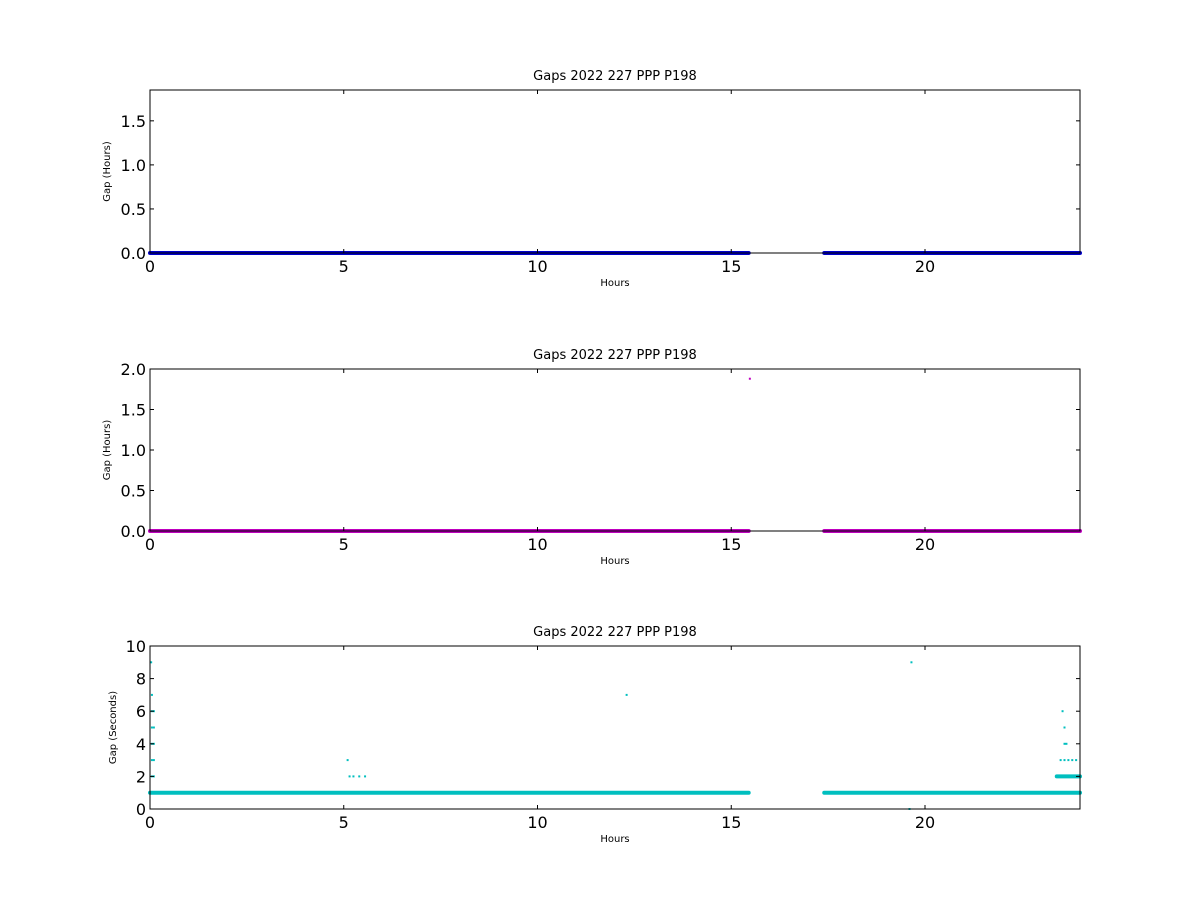 The height and width of the screenshot is (900, 1200). What do you see at coordinates (141, 744) in the screenshot?
I see `y-tick-label: 4` at bounding box center [141, 744].